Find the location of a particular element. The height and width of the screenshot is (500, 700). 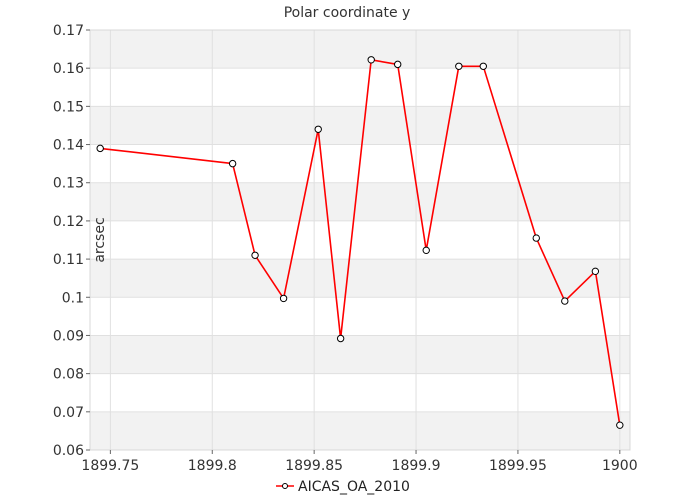

chart-title: Polar coordinate y is located at coordinates (347, 13).